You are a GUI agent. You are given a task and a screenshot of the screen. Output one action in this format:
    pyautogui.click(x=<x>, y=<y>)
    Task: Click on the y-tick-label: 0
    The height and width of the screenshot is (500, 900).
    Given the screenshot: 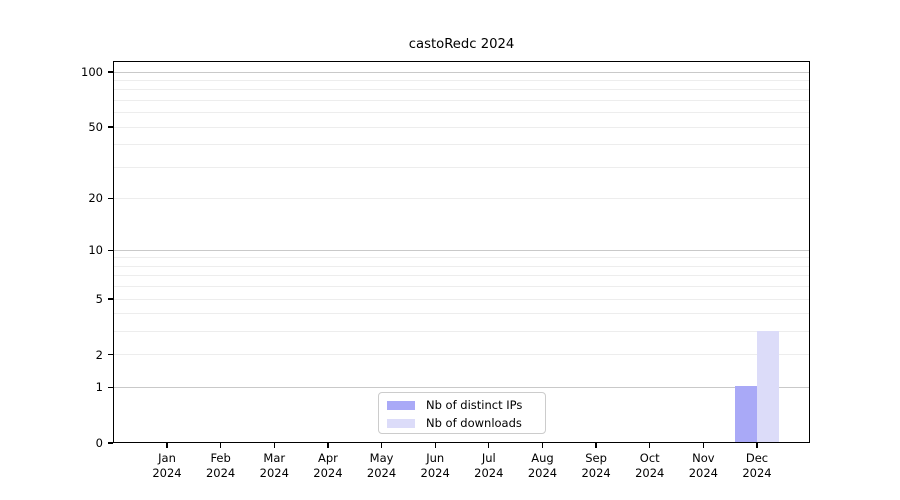 What is the action you would take?
    pyautogui.click(x=99, y=443)
    